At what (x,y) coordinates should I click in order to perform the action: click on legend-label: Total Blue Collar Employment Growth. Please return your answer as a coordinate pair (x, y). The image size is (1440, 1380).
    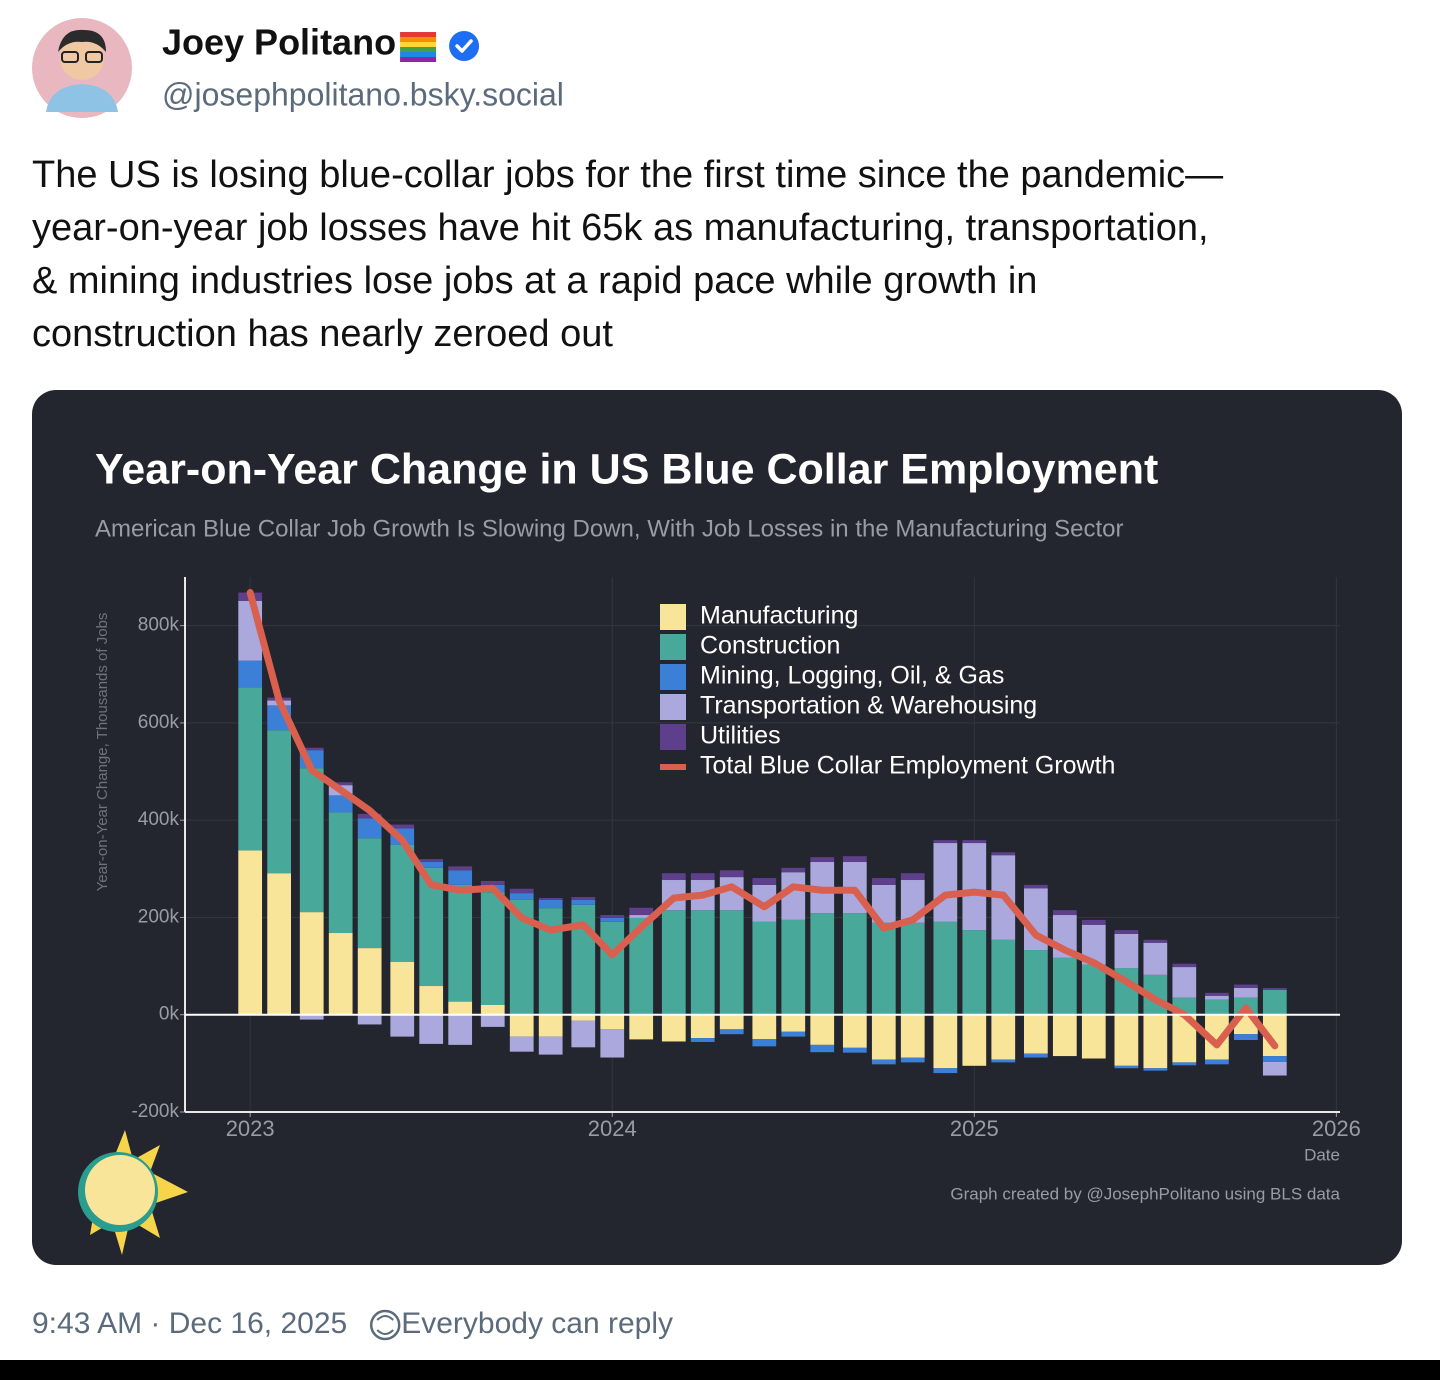
    Looking at the image, I should click on (907, 766).